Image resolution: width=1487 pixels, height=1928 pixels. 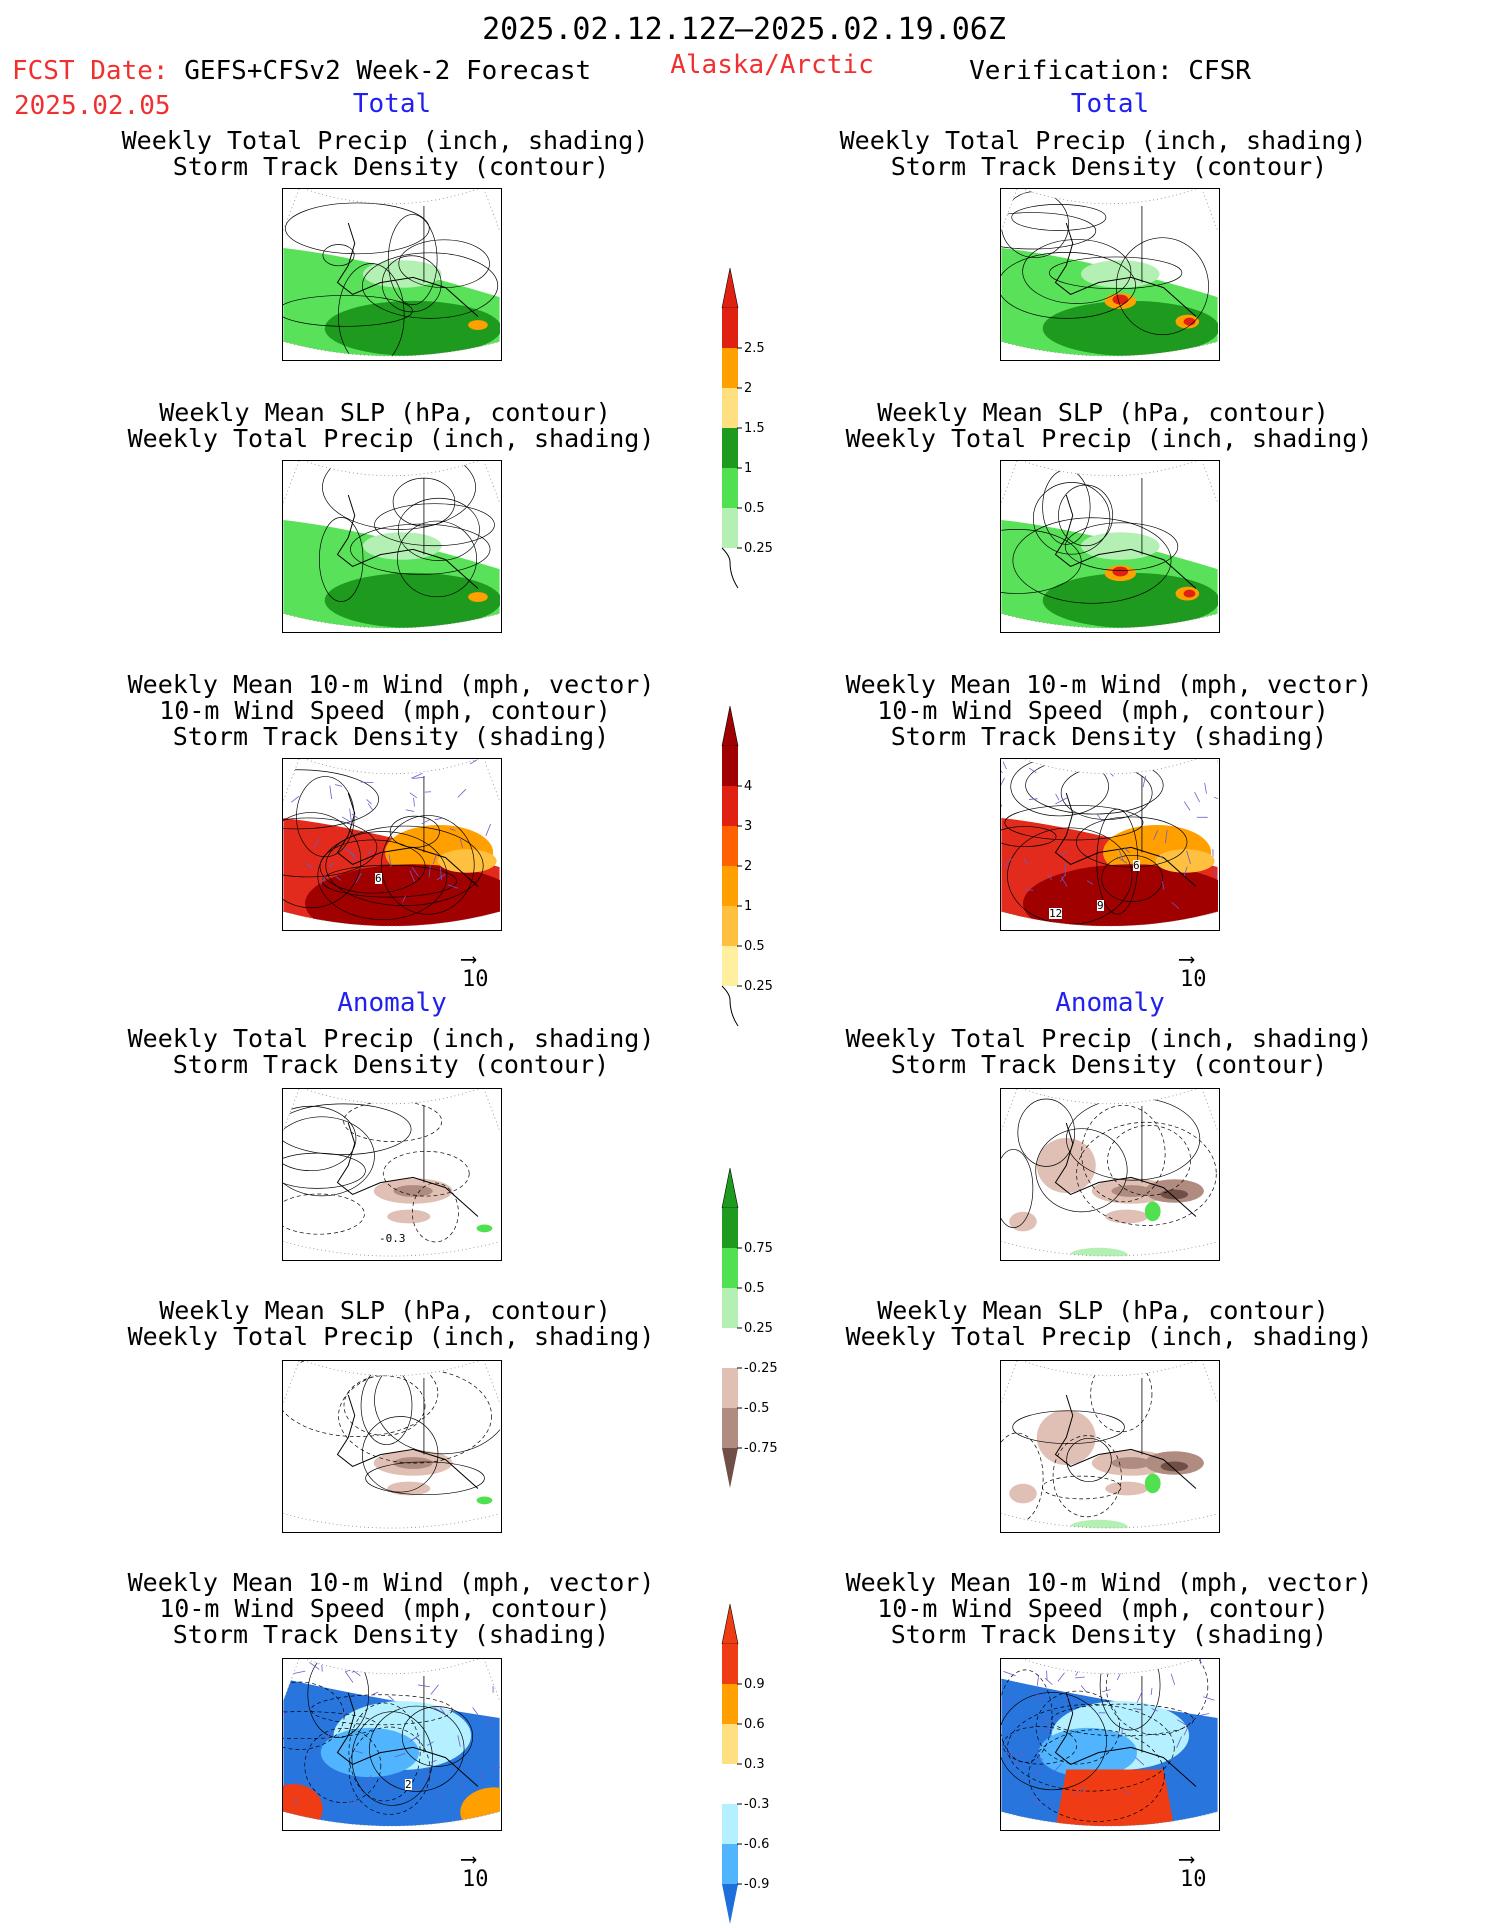 I want to click on colorbar-label: -0.25, so click(x=761, y=1368).